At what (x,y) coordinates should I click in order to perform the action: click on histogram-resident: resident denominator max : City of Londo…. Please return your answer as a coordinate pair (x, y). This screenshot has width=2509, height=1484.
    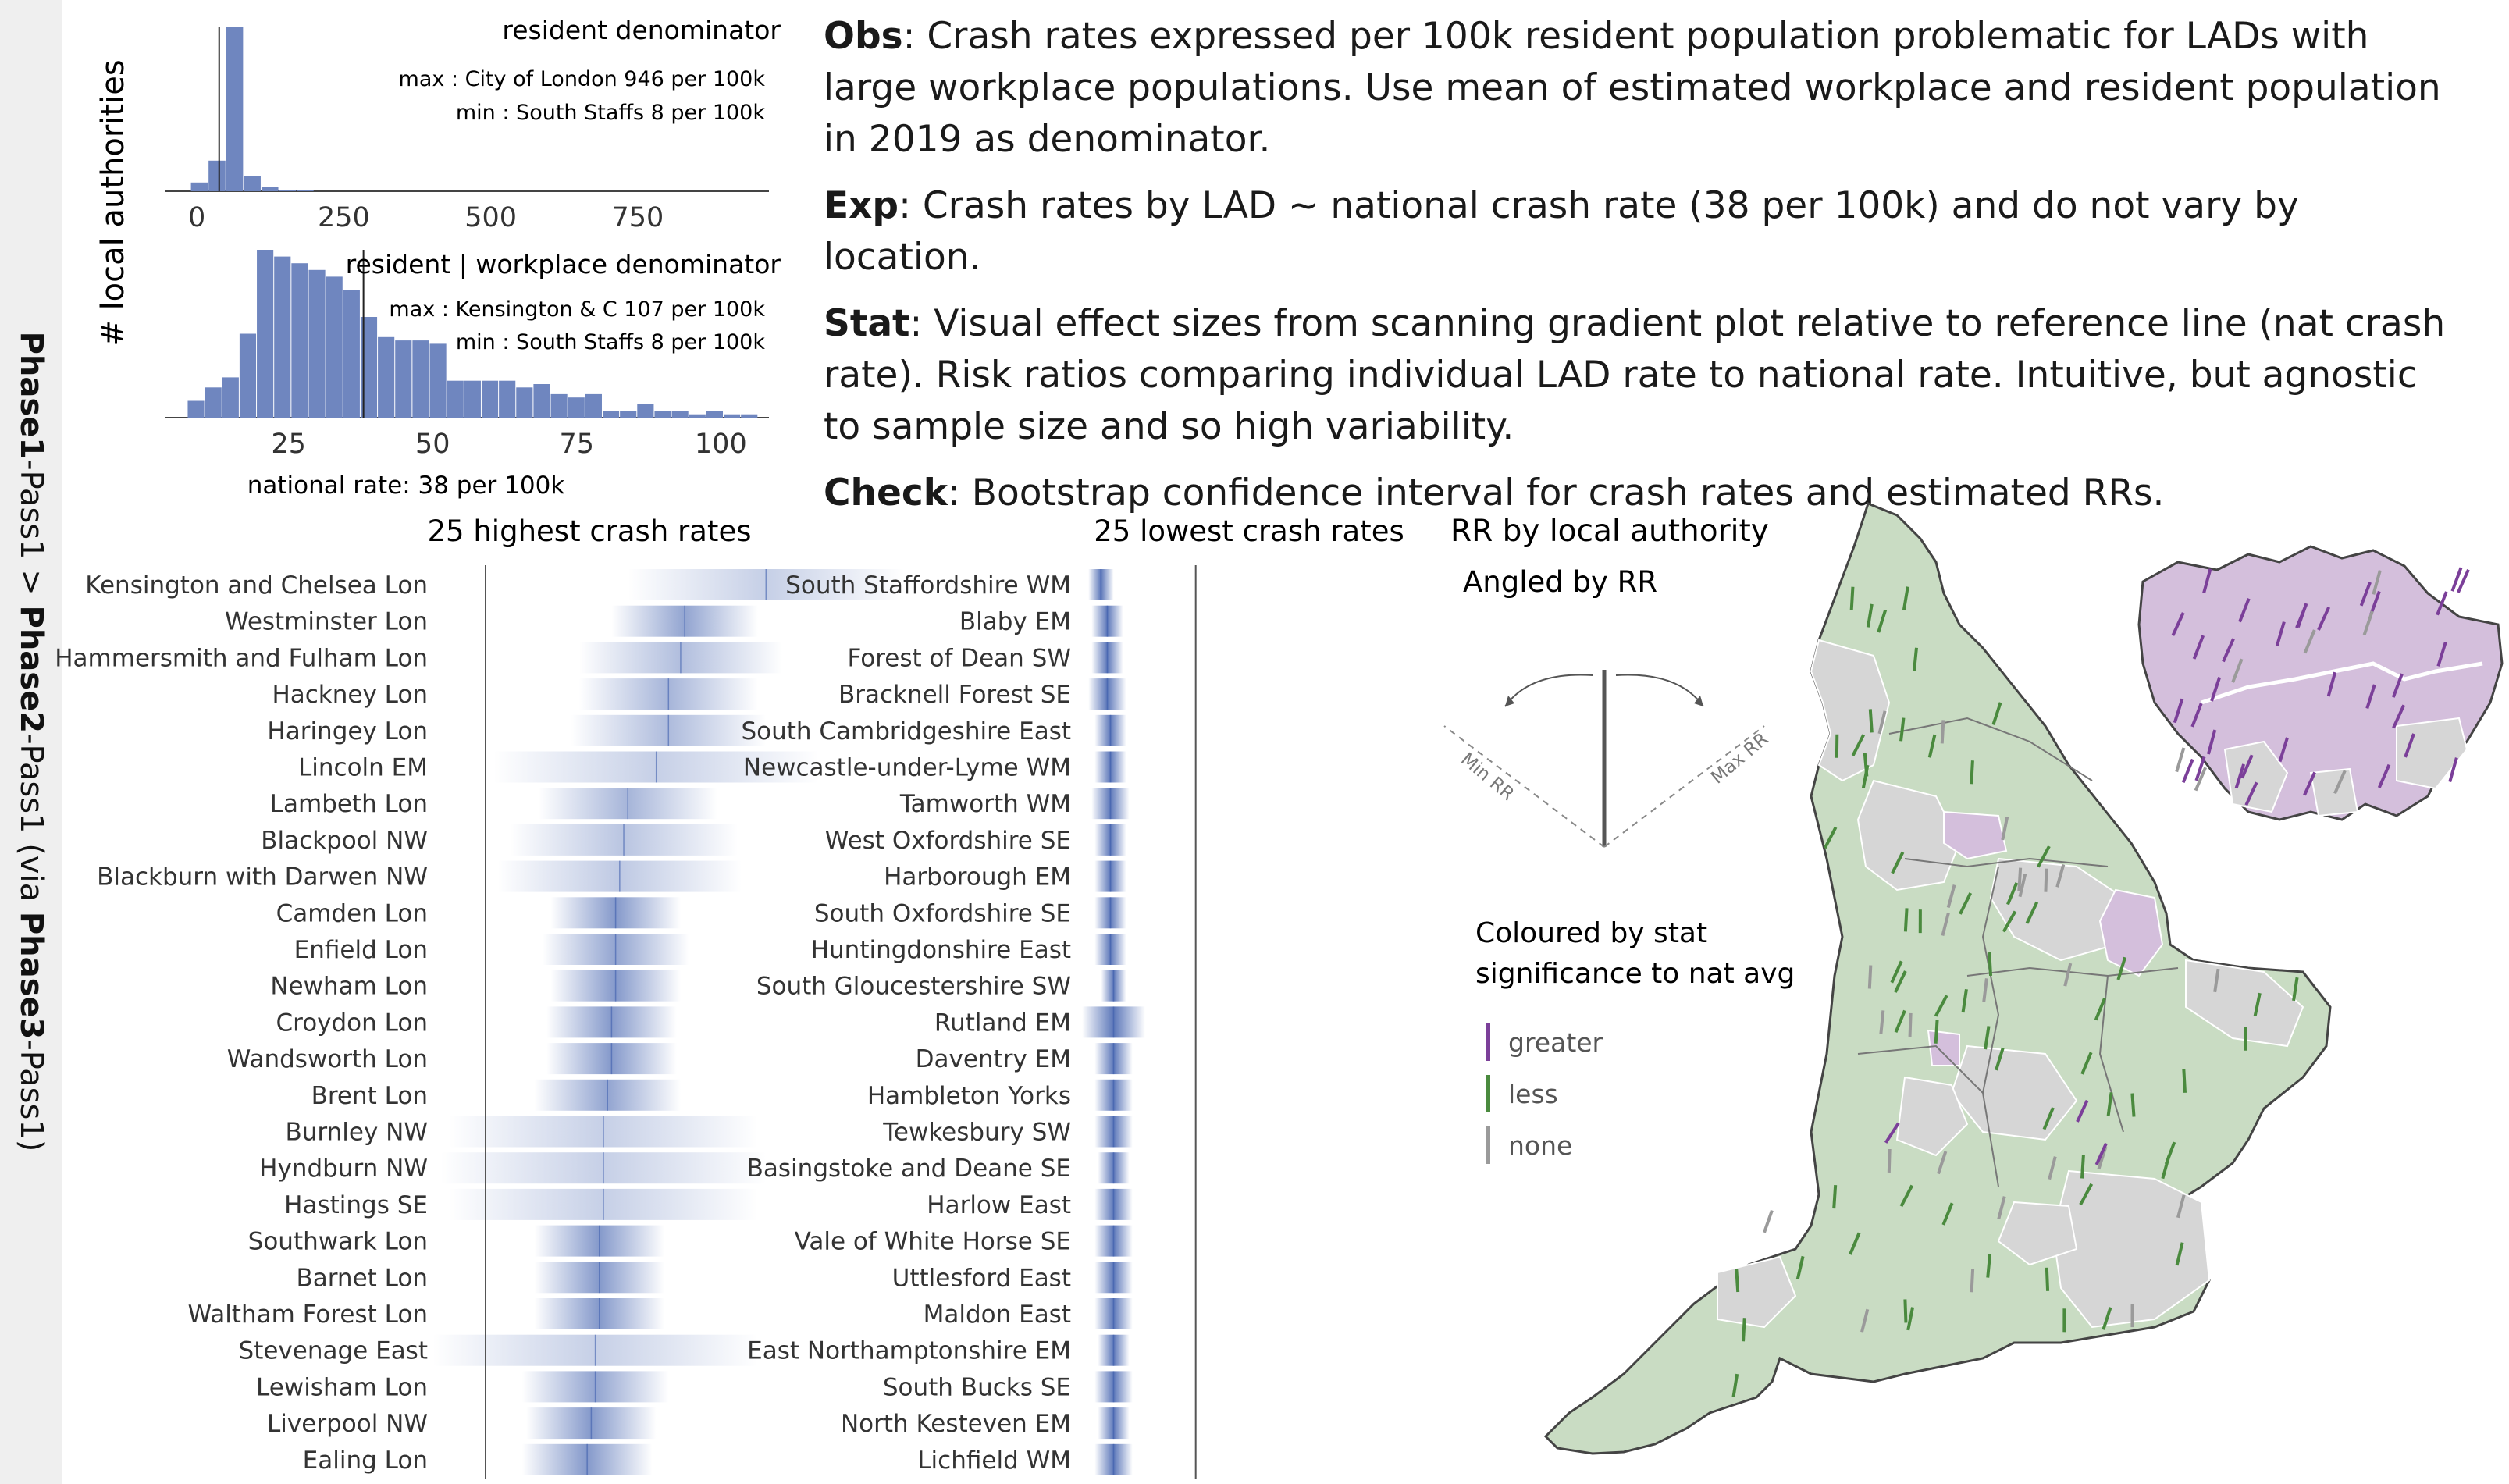
    Looking at the image, I should click on (473, 124).